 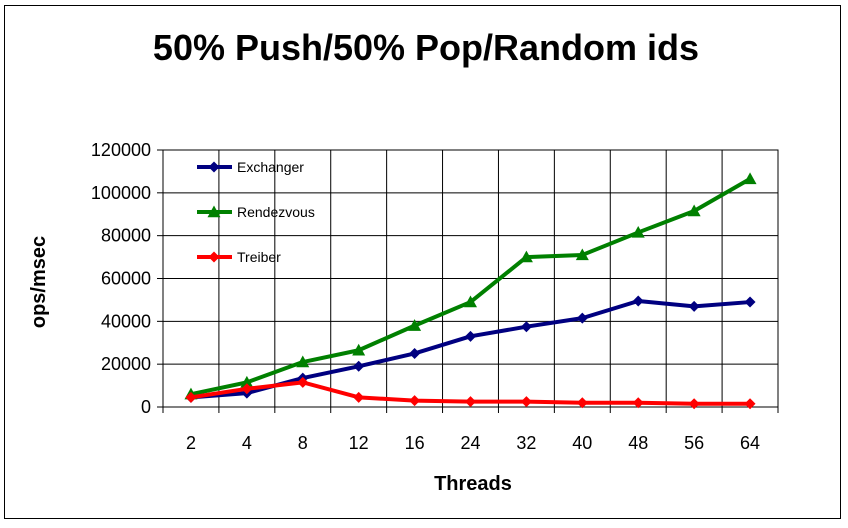 What do you see at coordinates (276, 212) in the screenshot?
I see `legend-label-rendezvous: Rendezvous` at bounding box center [276, 212].